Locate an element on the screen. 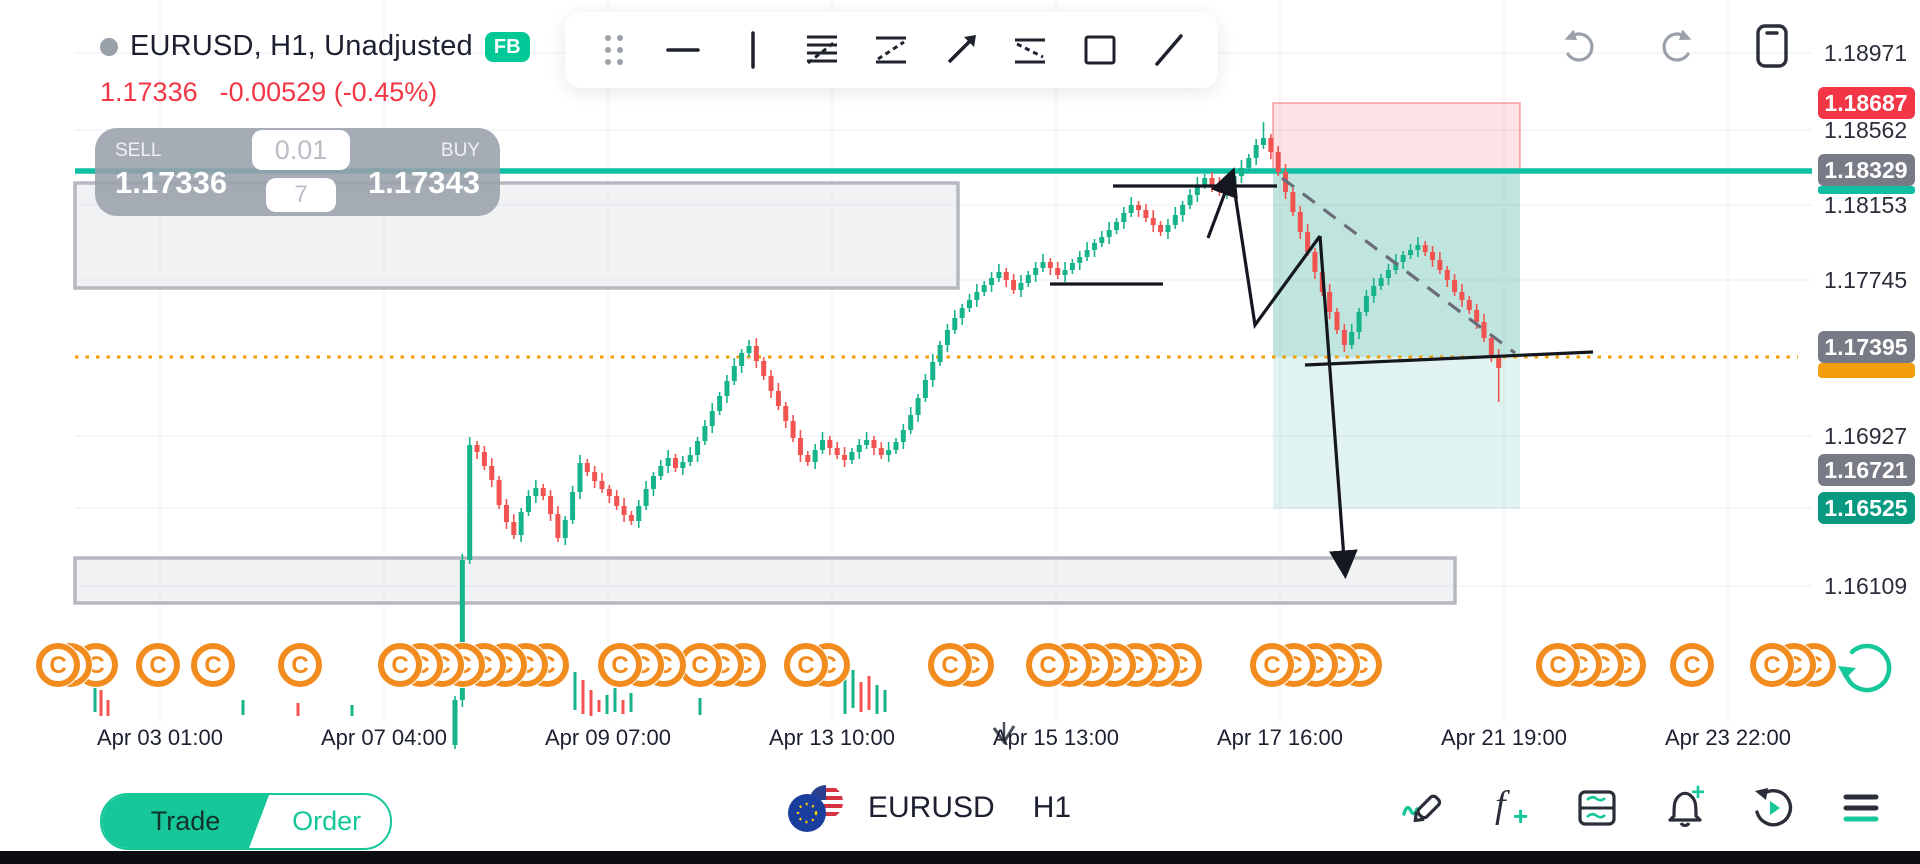 Image resolution: width=1920 pixels, height=864 pixels. symbol-switcher: EURUSD H1 is located at coordinates (928, 808).